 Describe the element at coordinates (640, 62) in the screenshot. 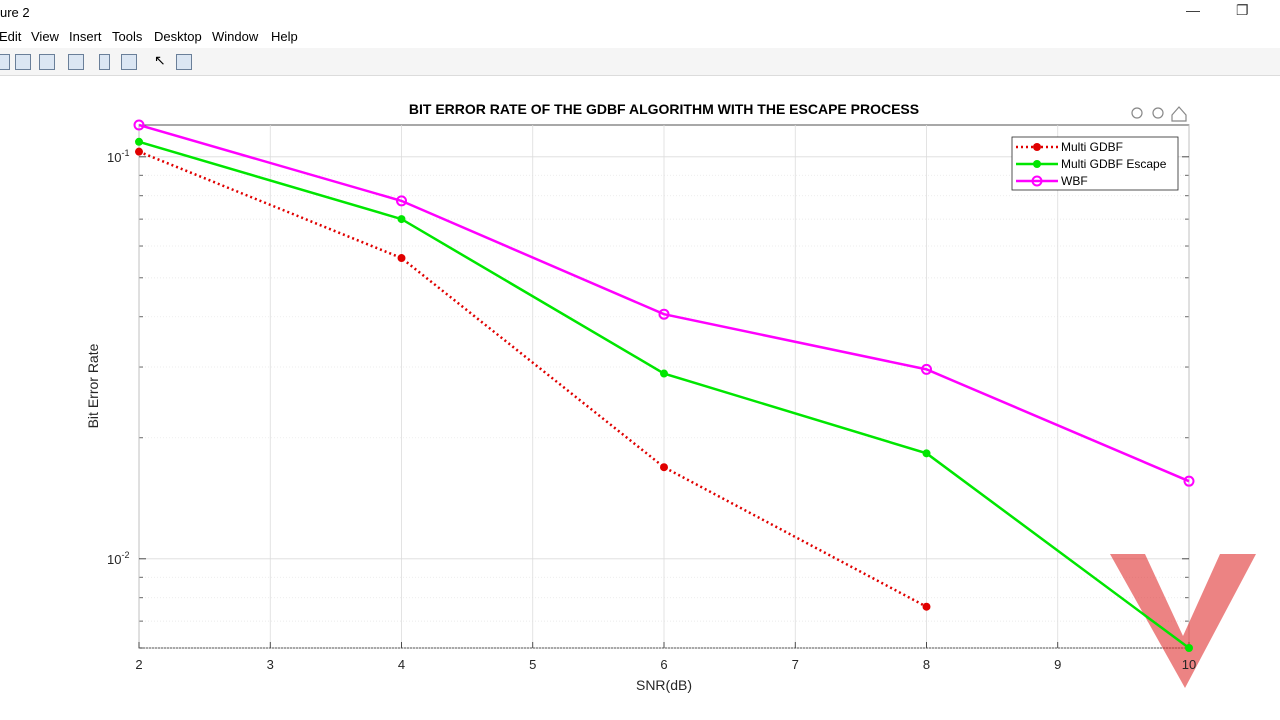

I see `toolbar: ↖` at that location.